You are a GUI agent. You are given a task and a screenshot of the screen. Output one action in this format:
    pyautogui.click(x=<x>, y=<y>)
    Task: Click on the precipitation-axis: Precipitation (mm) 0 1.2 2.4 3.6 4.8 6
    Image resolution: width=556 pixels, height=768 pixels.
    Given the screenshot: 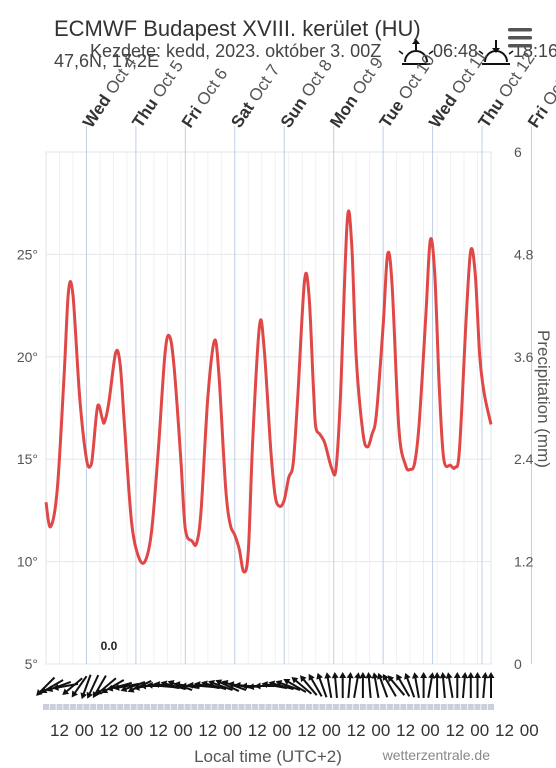 What is the action you would take?
    pyautogui.click(x=533, y=408)
    